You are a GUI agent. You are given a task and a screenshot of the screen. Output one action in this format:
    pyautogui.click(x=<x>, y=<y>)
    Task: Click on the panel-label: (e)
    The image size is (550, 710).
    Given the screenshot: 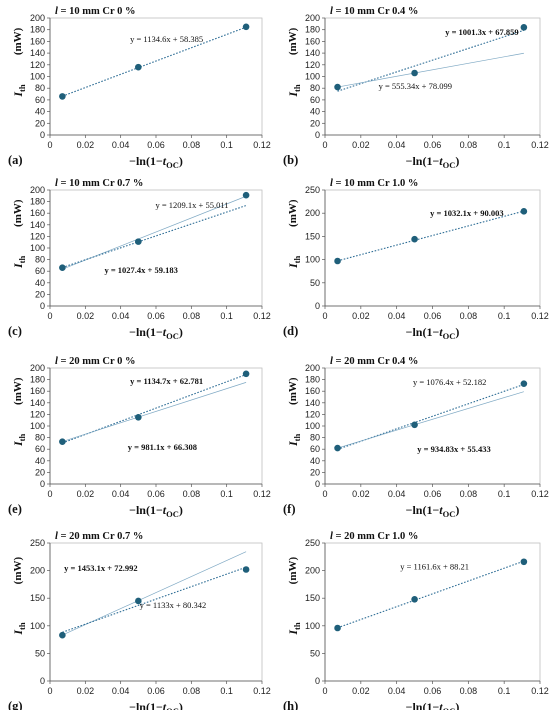 What is the action you would take?
    pyautogui.click(x=15, y=509)
    